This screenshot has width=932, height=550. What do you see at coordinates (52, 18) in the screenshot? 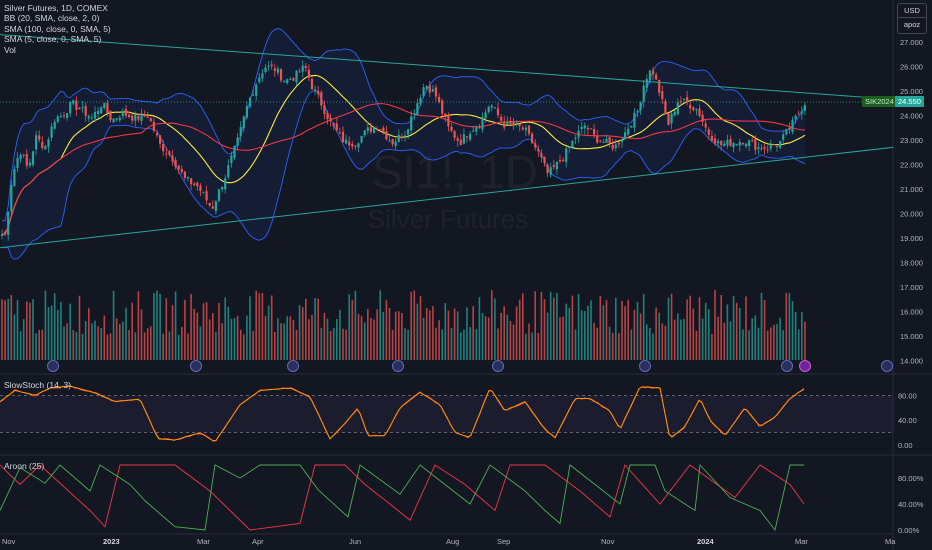
I see `bb-legend: BB (20, SMA, close, 2, 0)` at bounding box center [52, 18].